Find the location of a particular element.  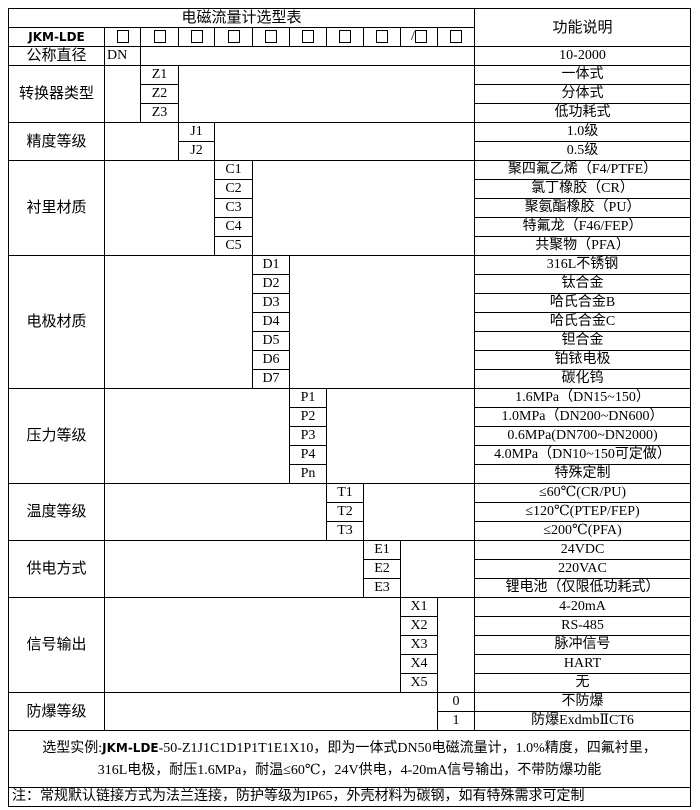

code-cell: 1 is located at coordinates (456, 721).